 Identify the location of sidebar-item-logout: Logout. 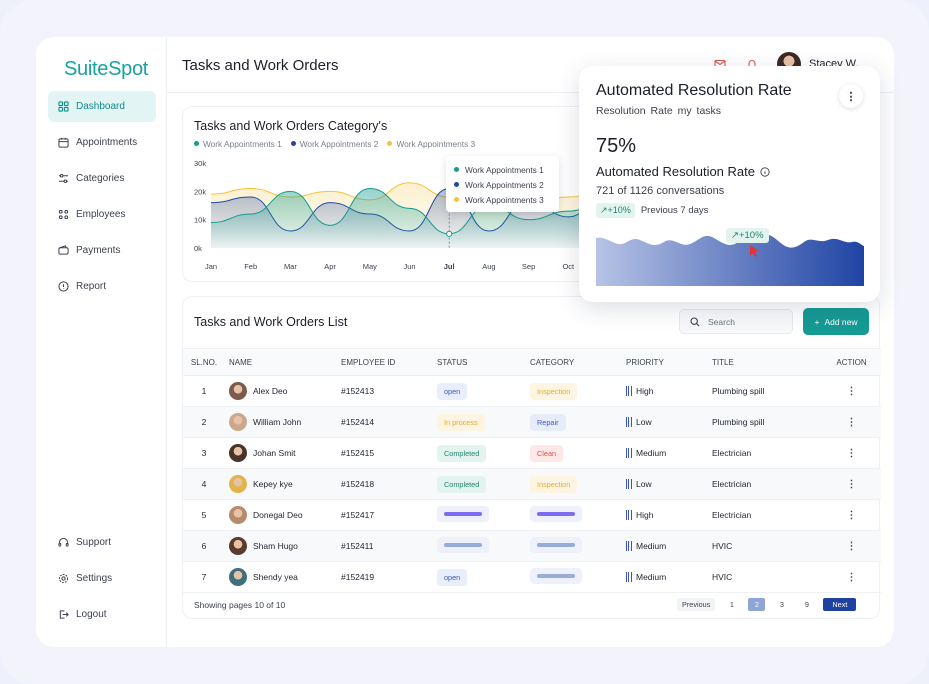
(102, 614).